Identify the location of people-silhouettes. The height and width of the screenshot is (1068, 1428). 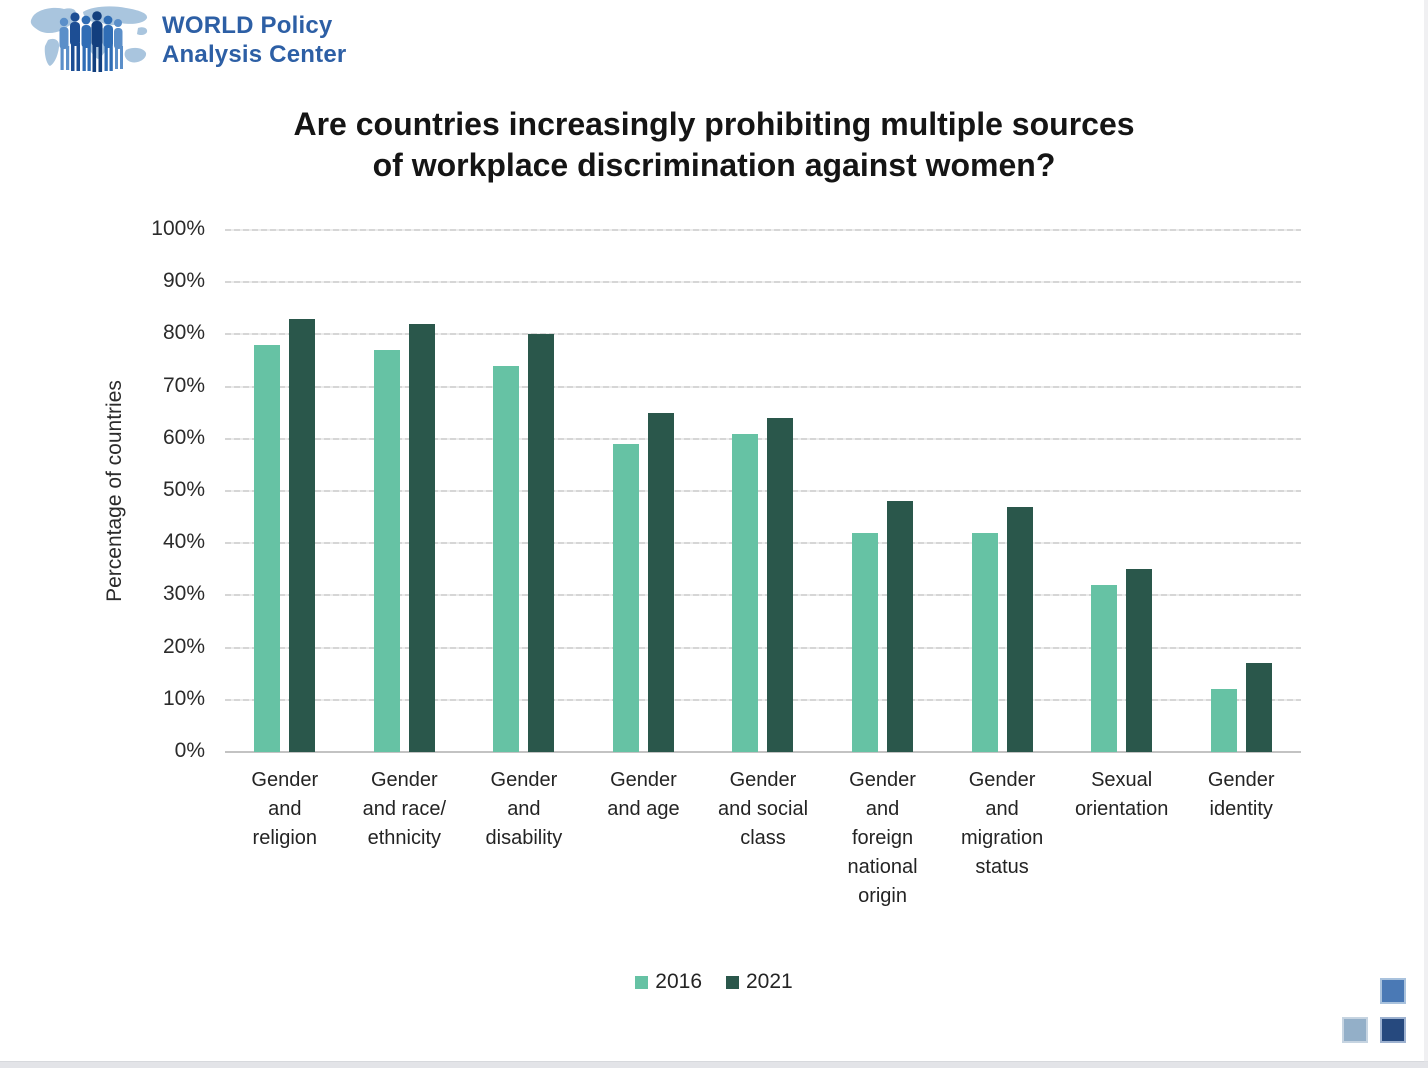
(91, 41).